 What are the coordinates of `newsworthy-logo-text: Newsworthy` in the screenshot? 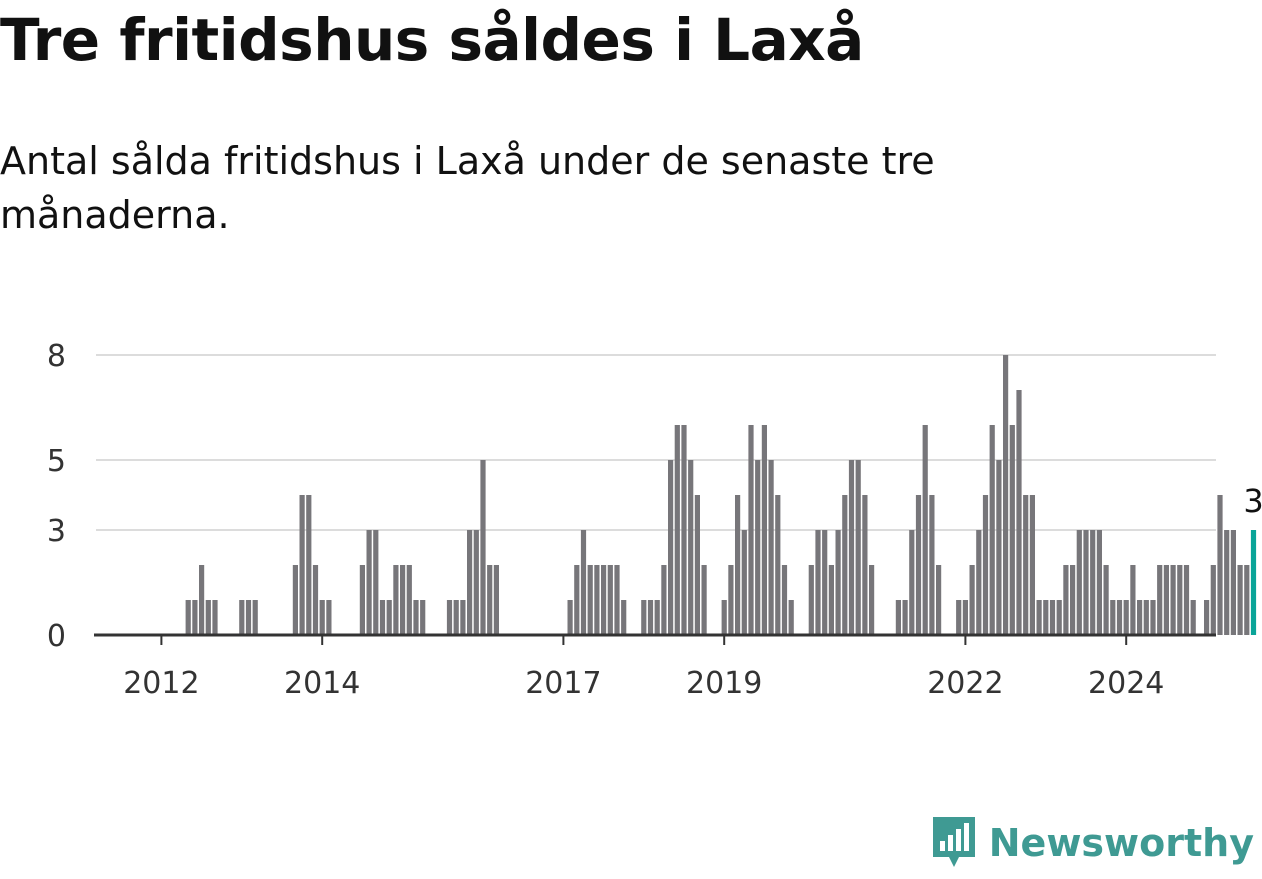 It's located at (1121, 843).